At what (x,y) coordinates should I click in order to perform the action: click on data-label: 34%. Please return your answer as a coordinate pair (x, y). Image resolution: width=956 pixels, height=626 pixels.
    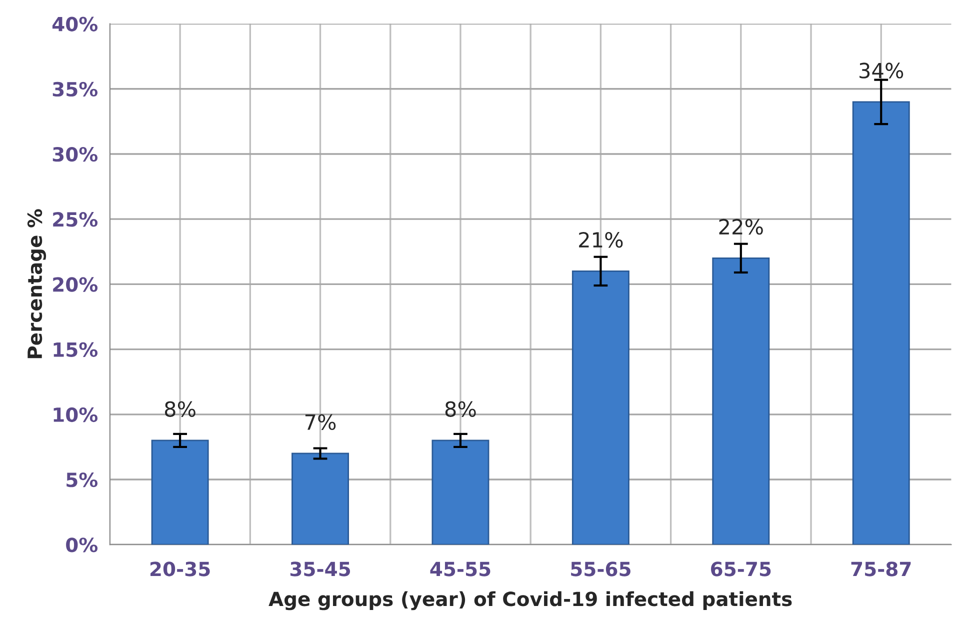
    Looking at the image, I should click on (882, 70).